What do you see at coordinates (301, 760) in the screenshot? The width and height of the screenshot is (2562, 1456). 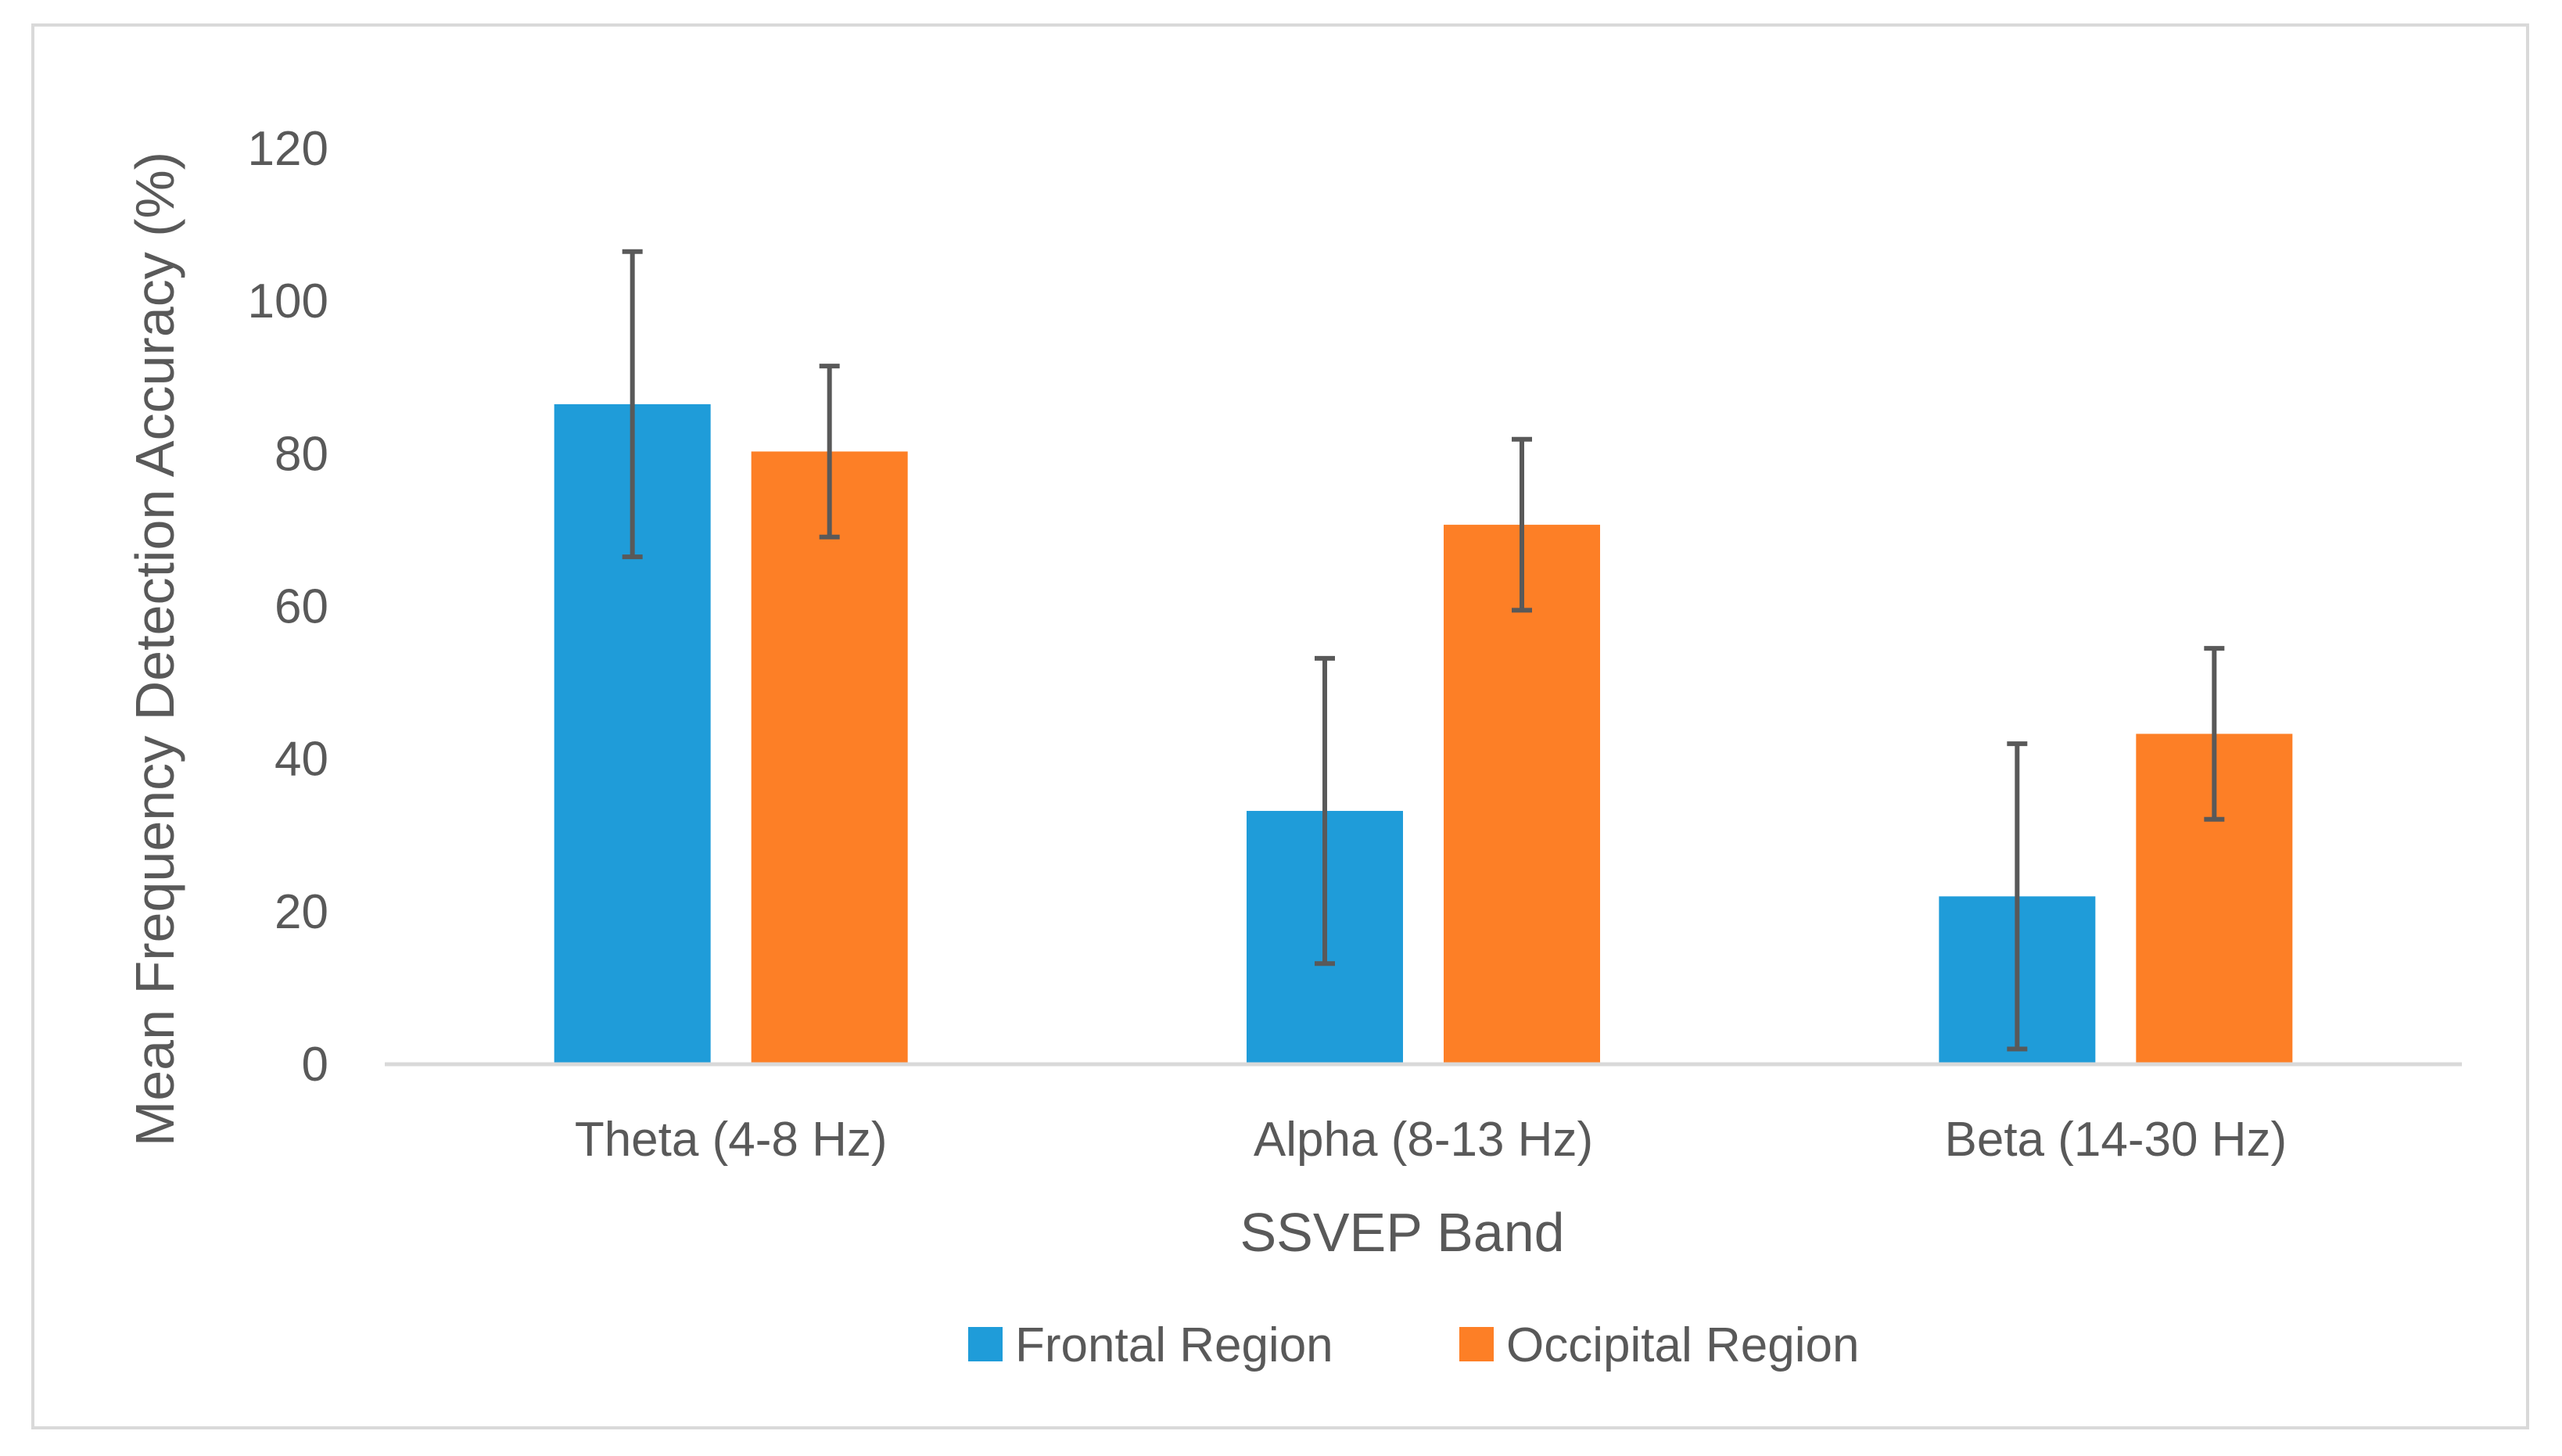 I see `y-tick-label: 40` at bounding box center [301, 760].